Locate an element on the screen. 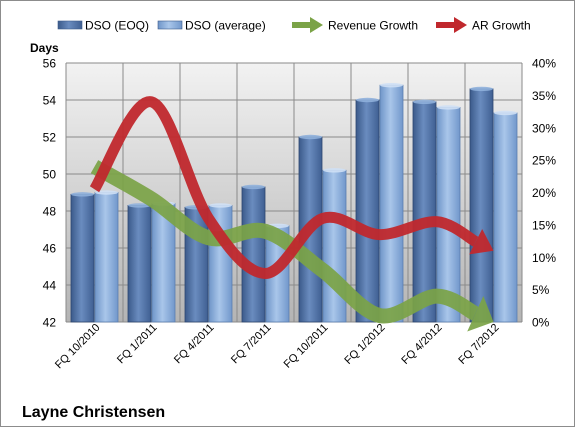 Image resolution: width=575 pixels, height=427 pixels. y-right-tick-label: 5% is located at coordinates (541, 290).